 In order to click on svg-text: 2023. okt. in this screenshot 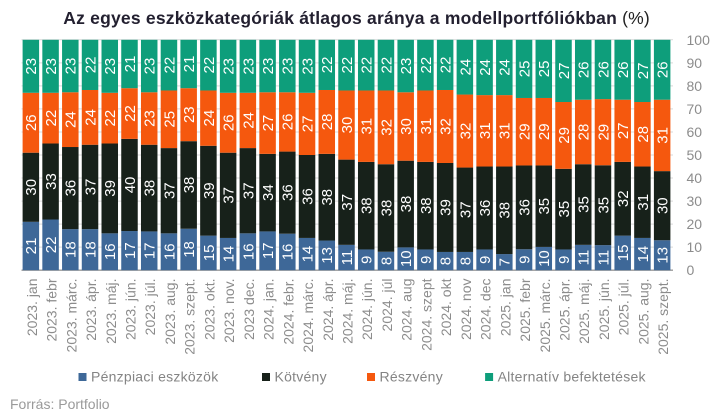, I will do `click(209, 310)`.